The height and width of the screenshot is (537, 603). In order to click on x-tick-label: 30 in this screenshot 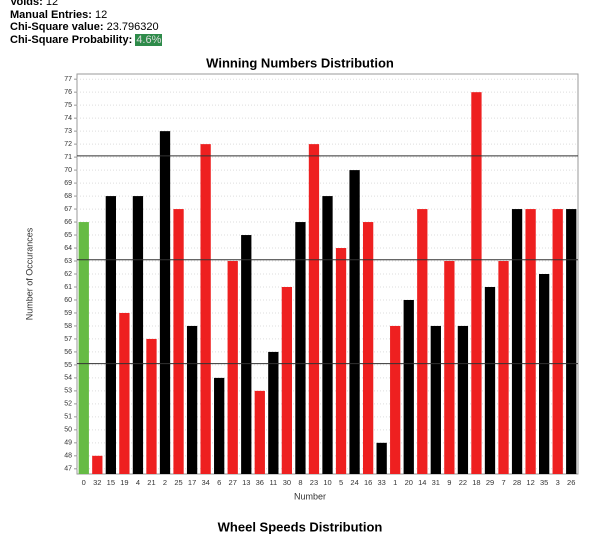, I will do `click(287, 482)`.